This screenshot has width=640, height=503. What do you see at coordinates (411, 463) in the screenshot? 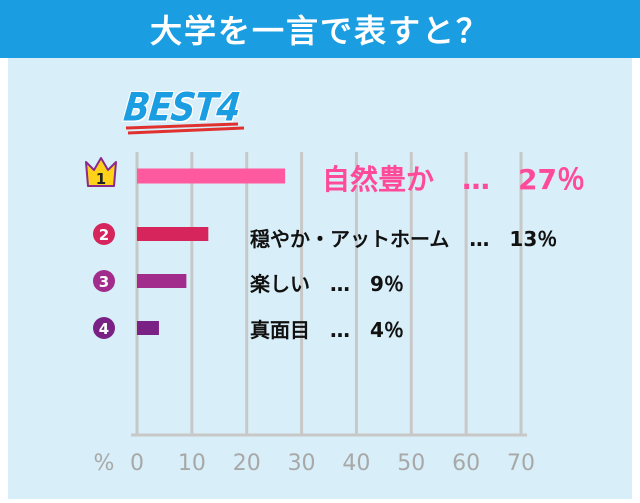
I see `x-tick-label: 50` at bounding box center [411, 463].